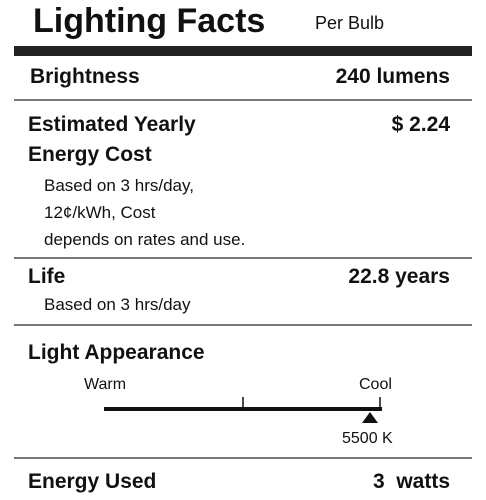 The image size is (486, 500). I want to click on appearance-label: Light Appearance, so click(116, 352).